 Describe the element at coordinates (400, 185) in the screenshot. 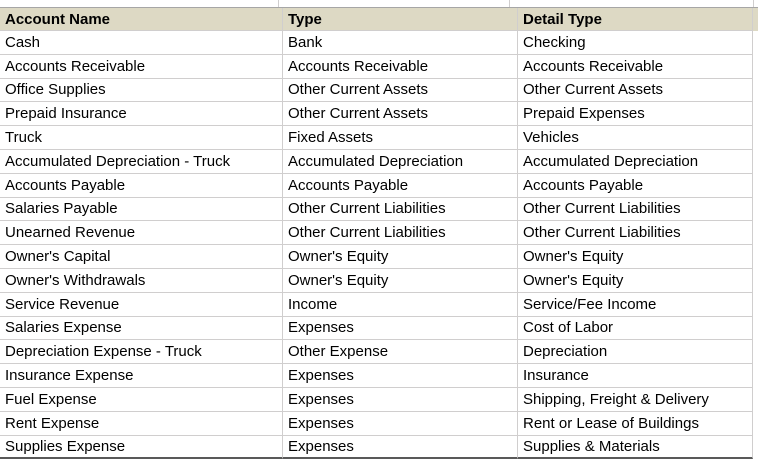

I see `cell-type: Accounts Payable` at that location.